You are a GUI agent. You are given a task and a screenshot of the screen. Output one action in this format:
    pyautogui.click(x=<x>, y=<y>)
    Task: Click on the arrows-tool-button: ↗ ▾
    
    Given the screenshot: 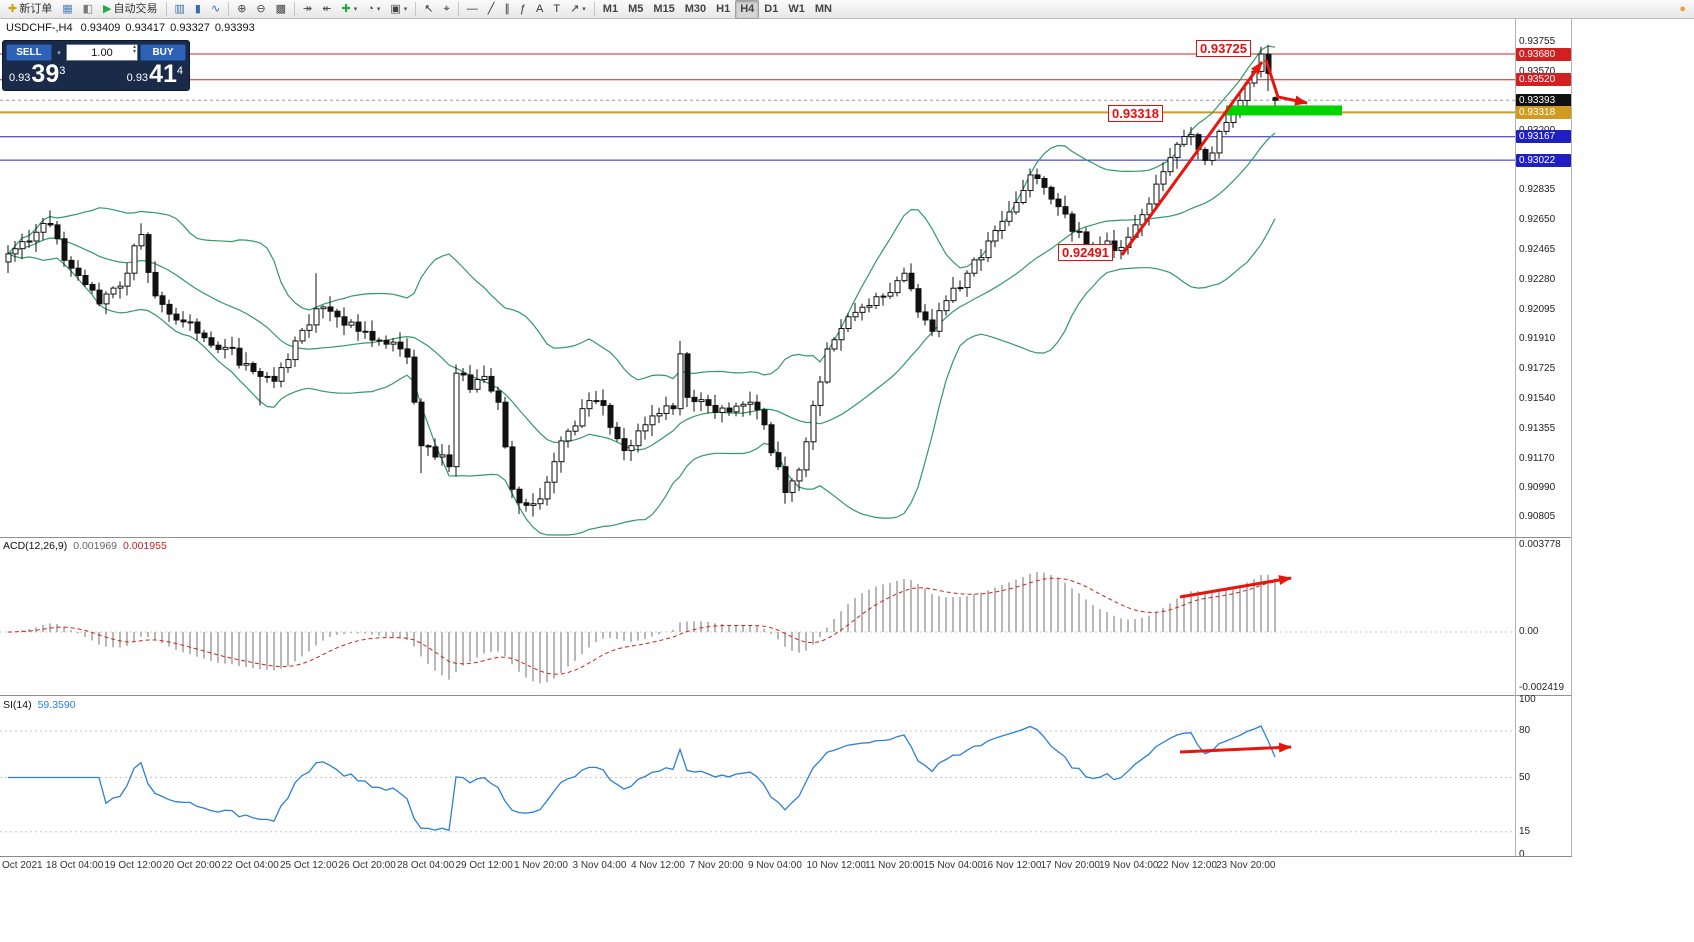 What is the action you would take?
    pyautogui.click(x=578, y=9)
    